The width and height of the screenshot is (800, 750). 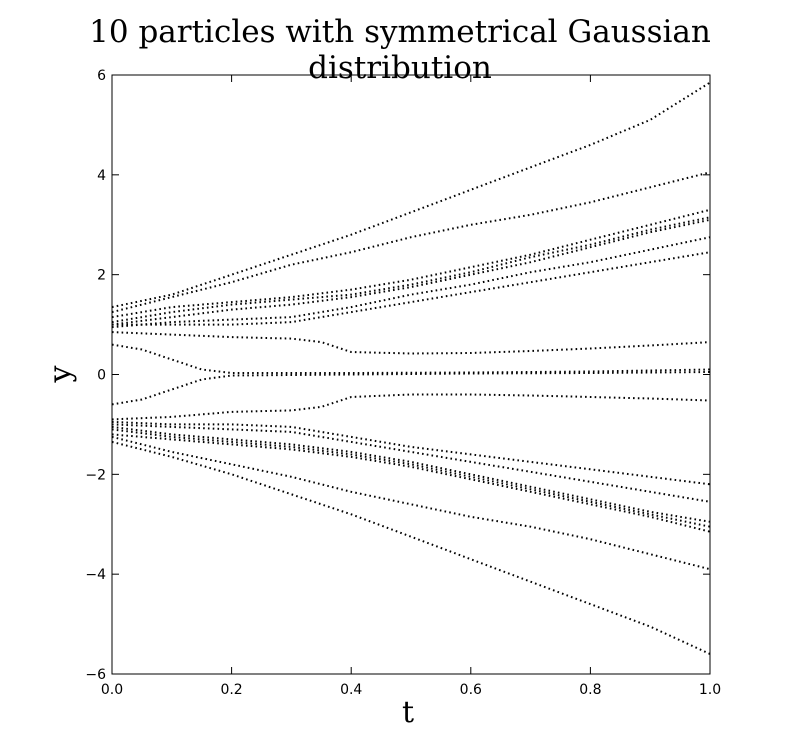 What do you see at coordinates (95, 475) in the screenshot?
I see `y-tick-label: −2` at bounding box center [95, 475].